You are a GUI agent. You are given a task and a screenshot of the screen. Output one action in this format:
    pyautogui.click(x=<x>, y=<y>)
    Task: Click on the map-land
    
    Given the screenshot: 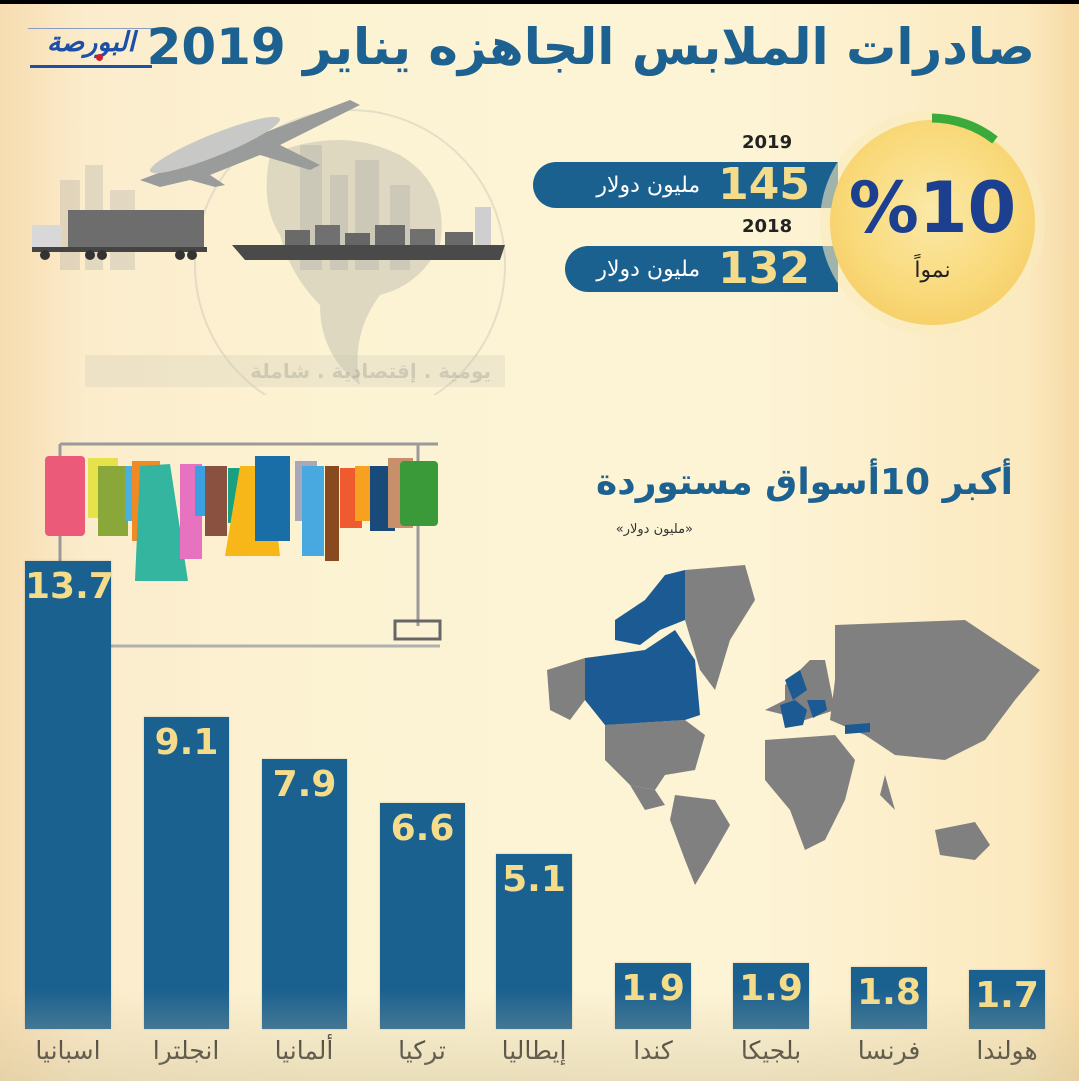 What is the action you would take?
    pyautogui.click(x=793, y=725)
    